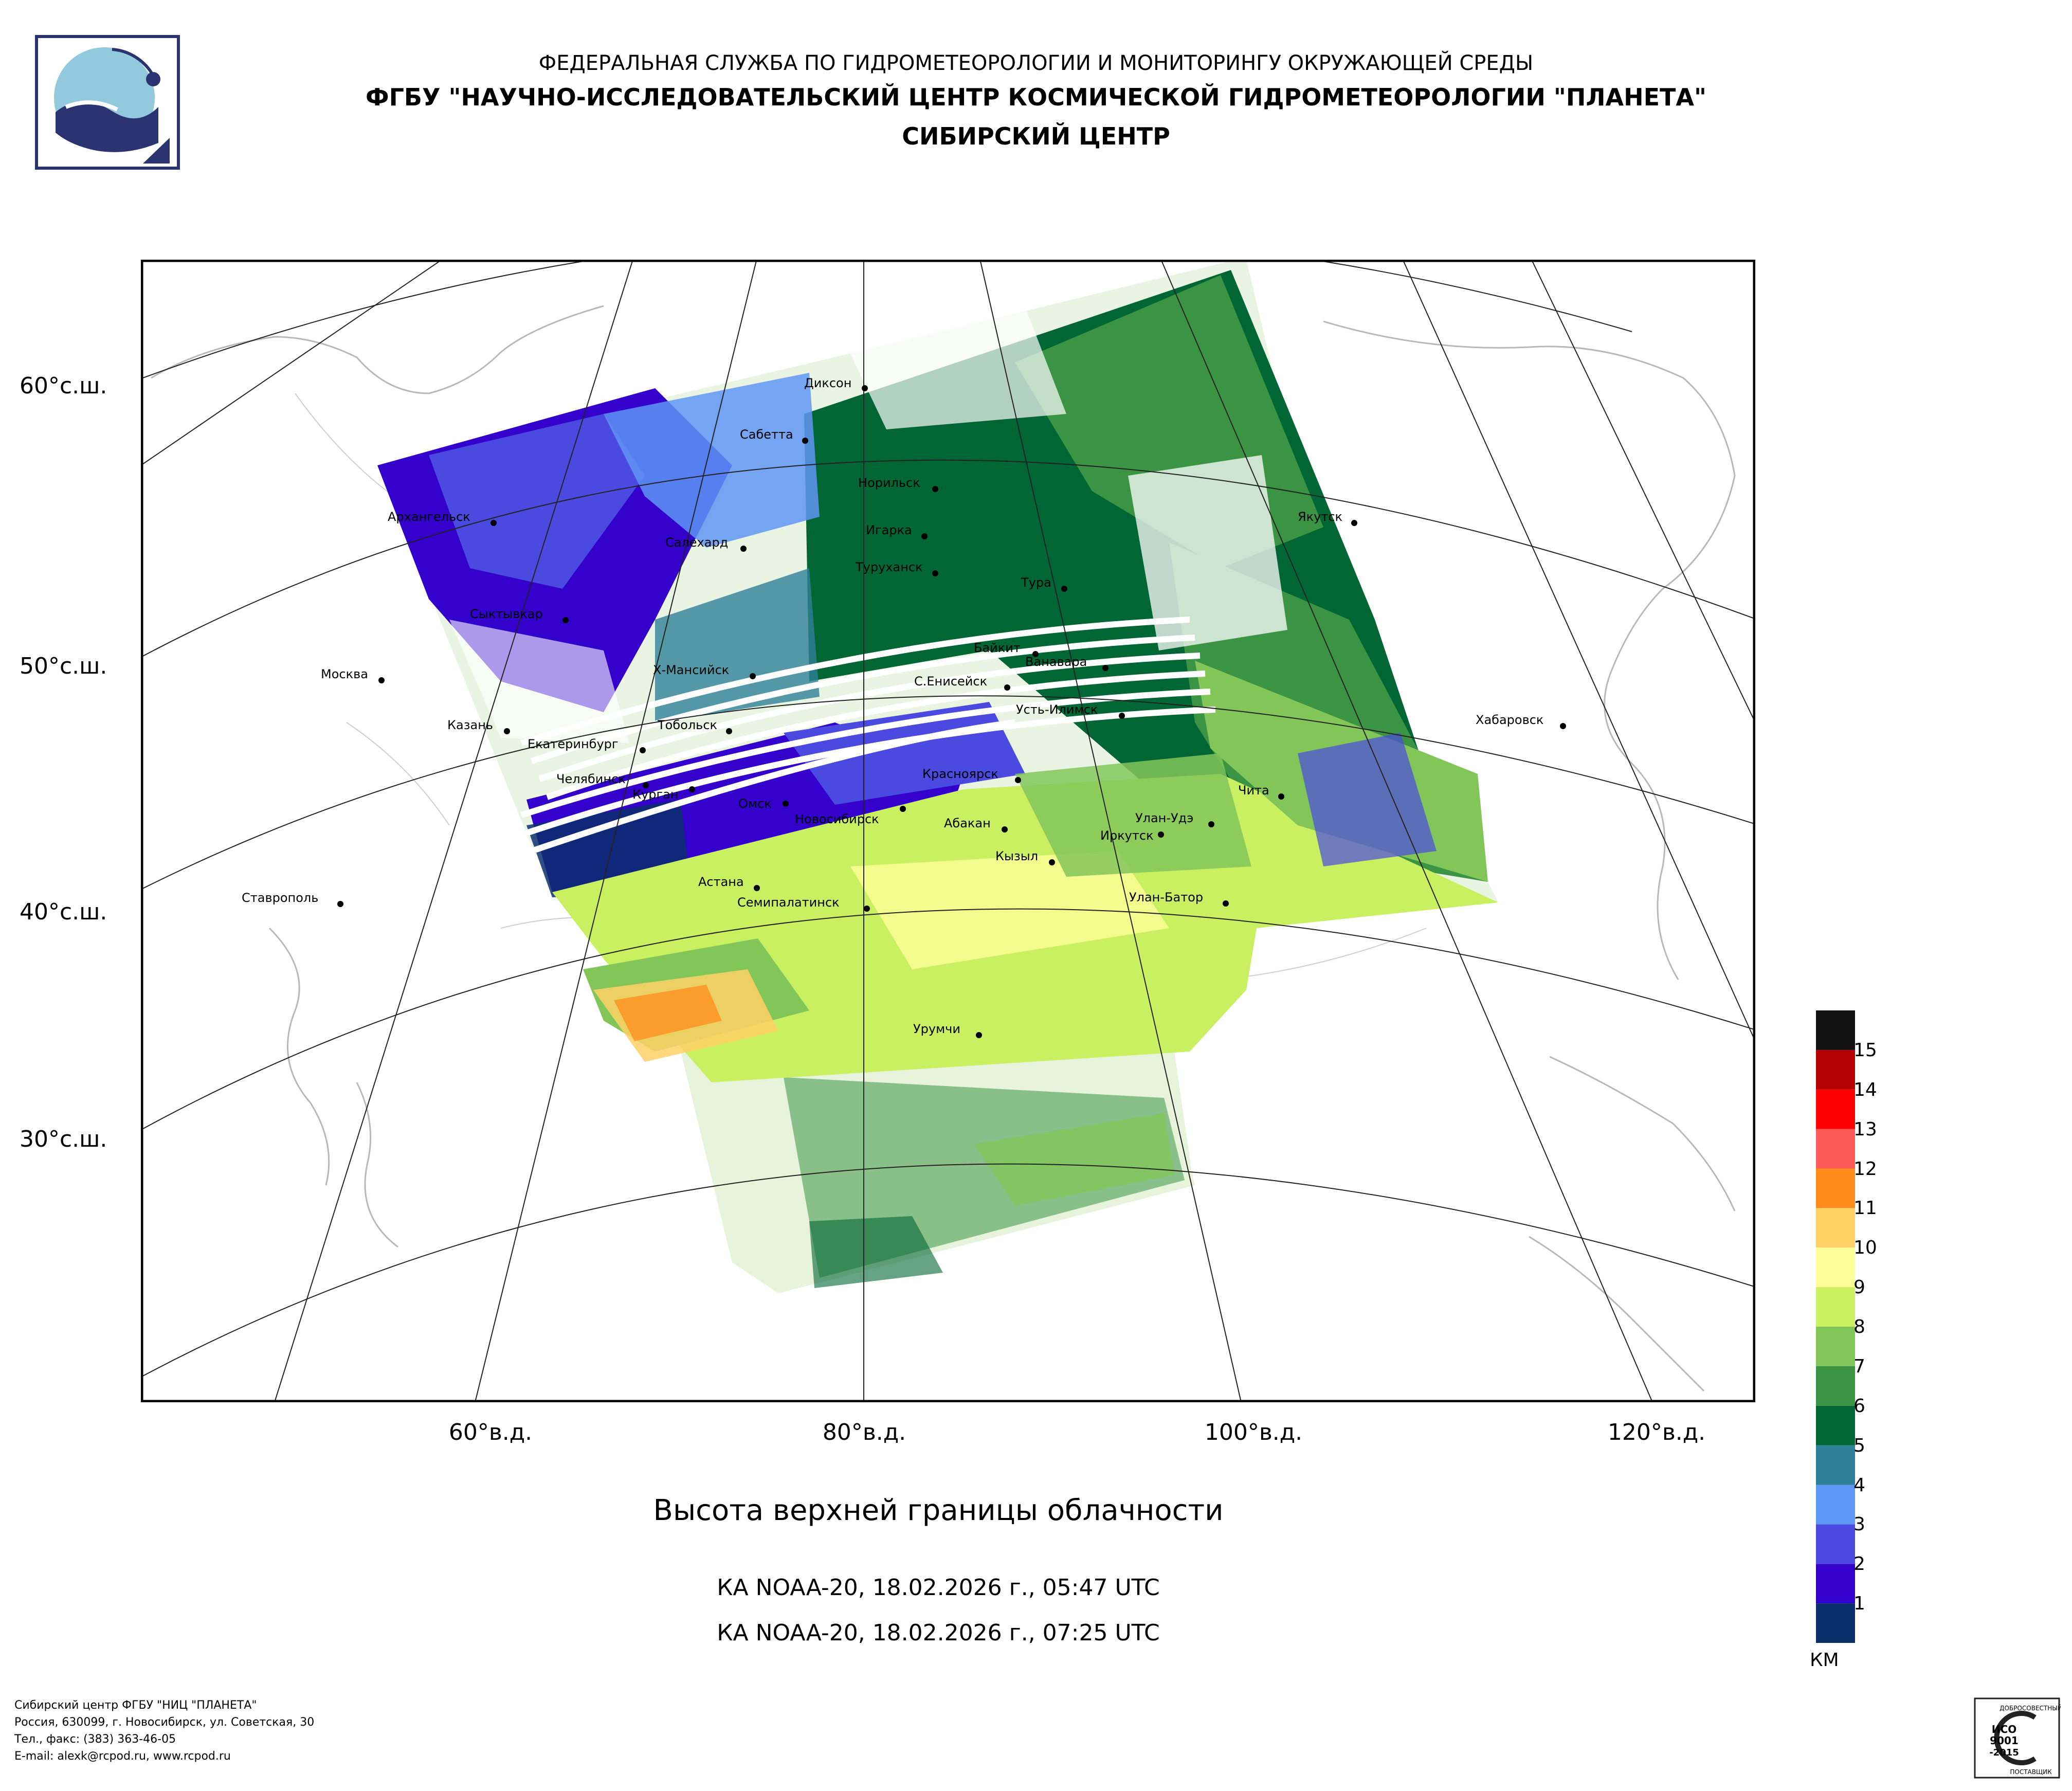  I want to click on city-salekhard: Салехард, so click(706, 543).